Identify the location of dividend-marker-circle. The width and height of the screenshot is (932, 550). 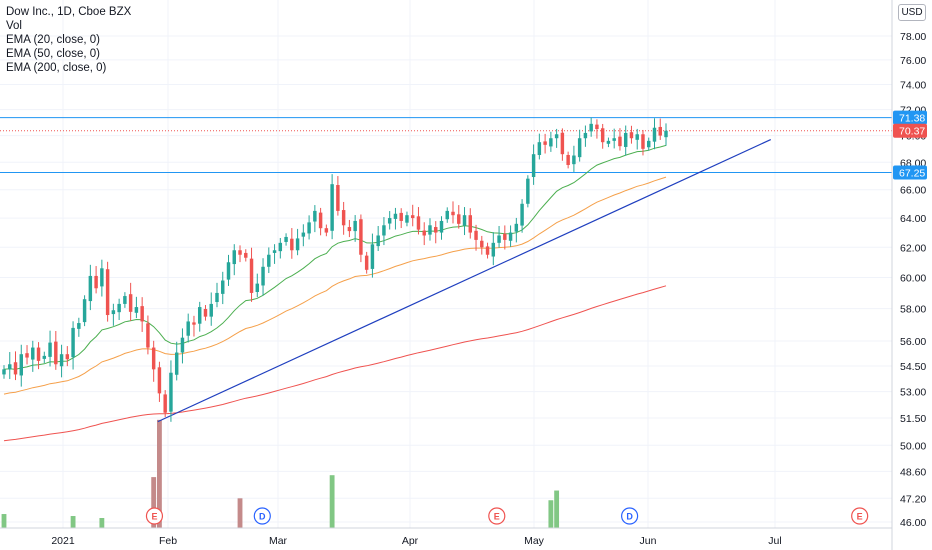
(262, 516).